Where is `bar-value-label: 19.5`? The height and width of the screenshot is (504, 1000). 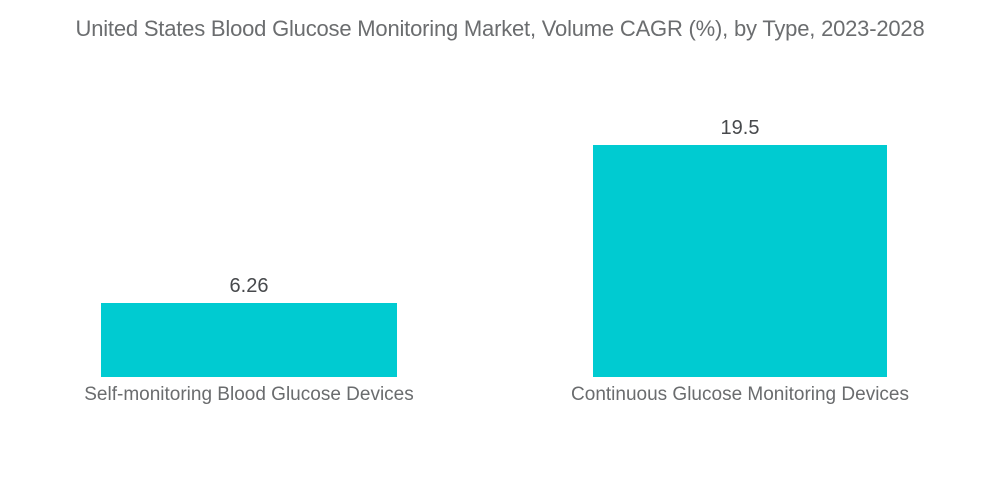
bar-value-label: 19.5 is located at coordinates (740, 128).